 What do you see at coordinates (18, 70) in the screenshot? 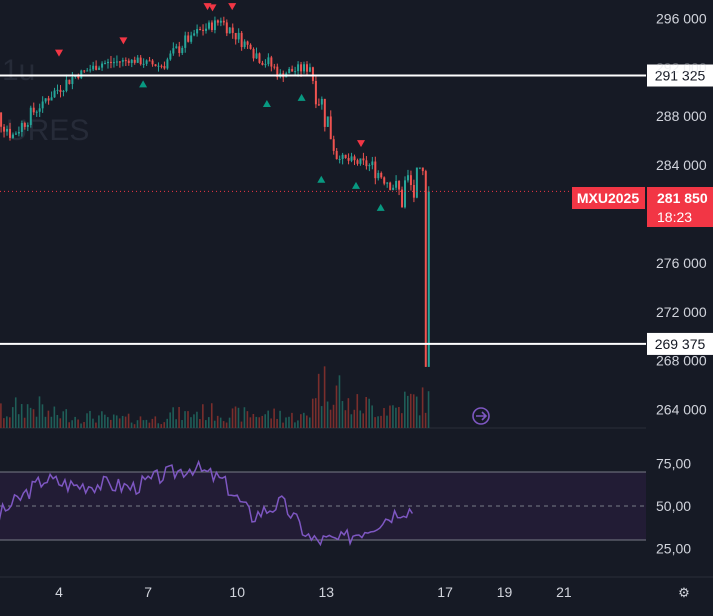
I see `watermark-line1: 1u` at bounding box center [18, 70].